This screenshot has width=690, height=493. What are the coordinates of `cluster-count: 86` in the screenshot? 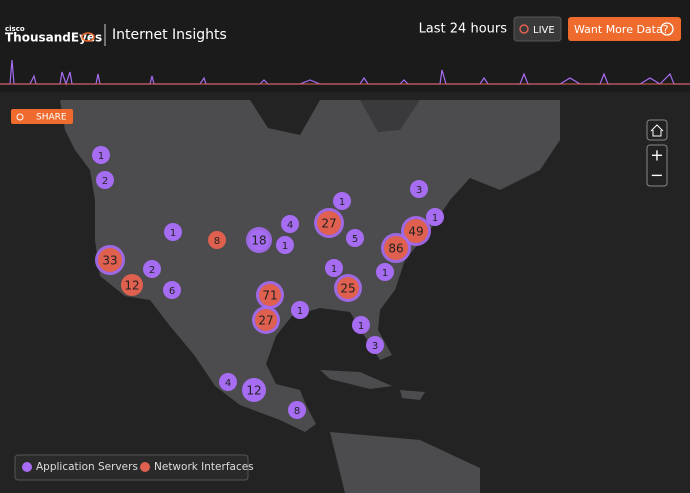 It's located at (395, 249).